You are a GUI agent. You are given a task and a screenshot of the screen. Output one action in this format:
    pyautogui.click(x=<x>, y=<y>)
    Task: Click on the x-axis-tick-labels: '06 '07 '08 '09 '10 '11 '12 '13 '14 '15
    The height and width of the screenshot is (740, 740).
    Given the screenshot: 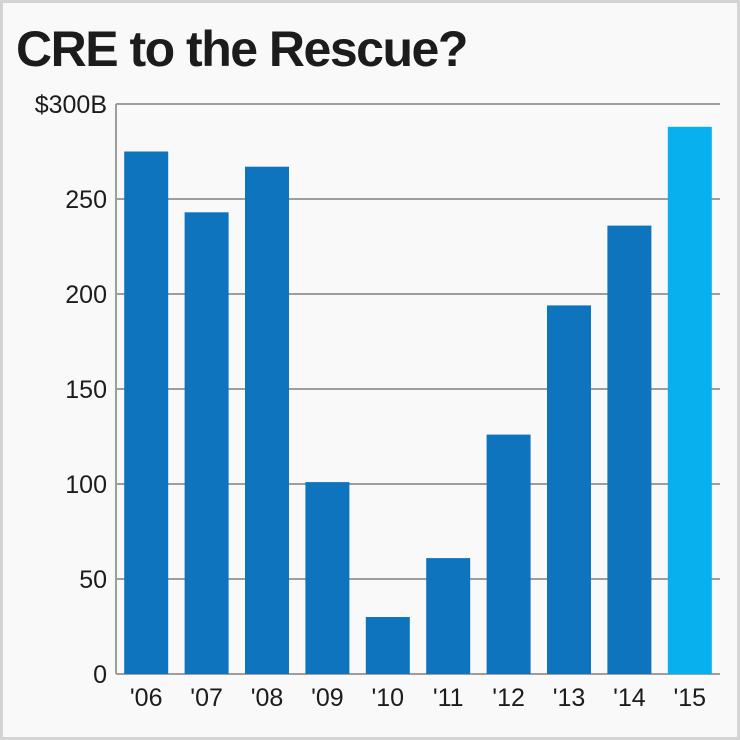 What is the action you would take?
    pyautogui.click(x=418, y=698)
    